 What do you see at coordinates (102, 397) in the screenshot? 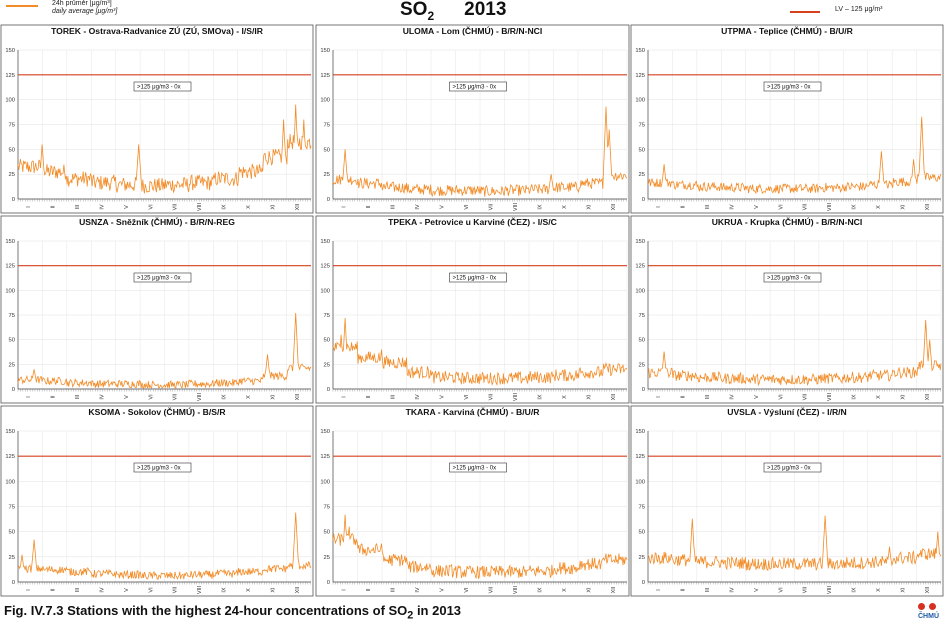
I see `month-label: IV` at bounding box center [102, 397].